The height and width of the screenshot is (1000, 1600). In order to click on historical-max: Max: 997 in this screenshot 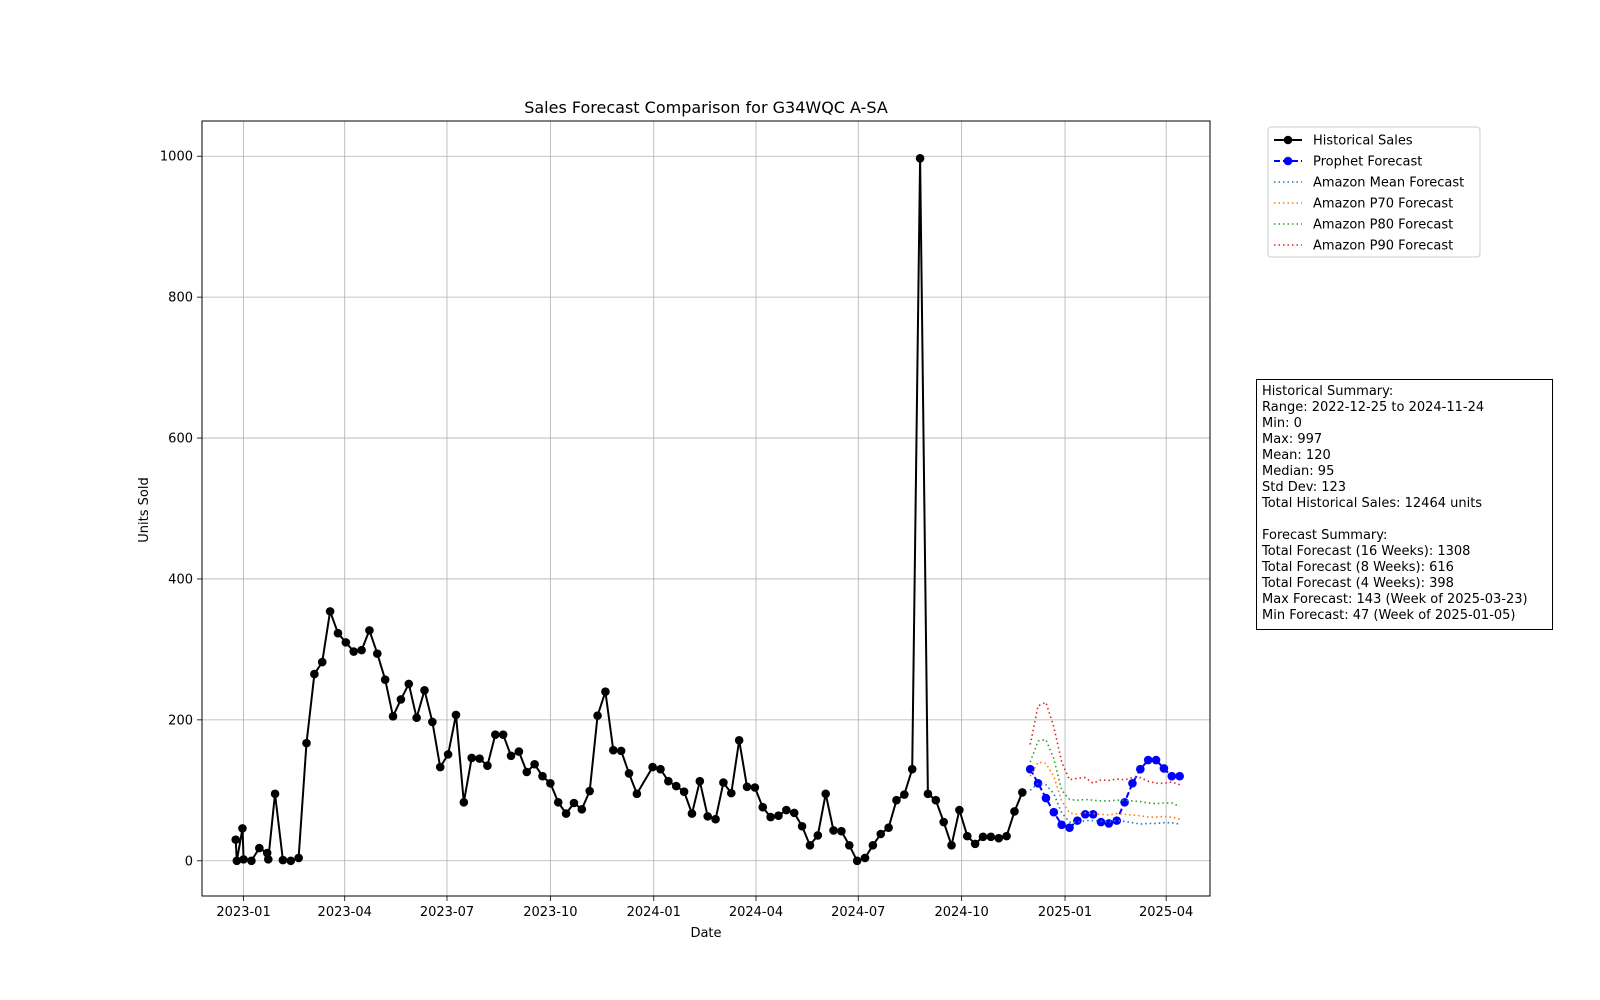, I will do `click(1292, 439)`.